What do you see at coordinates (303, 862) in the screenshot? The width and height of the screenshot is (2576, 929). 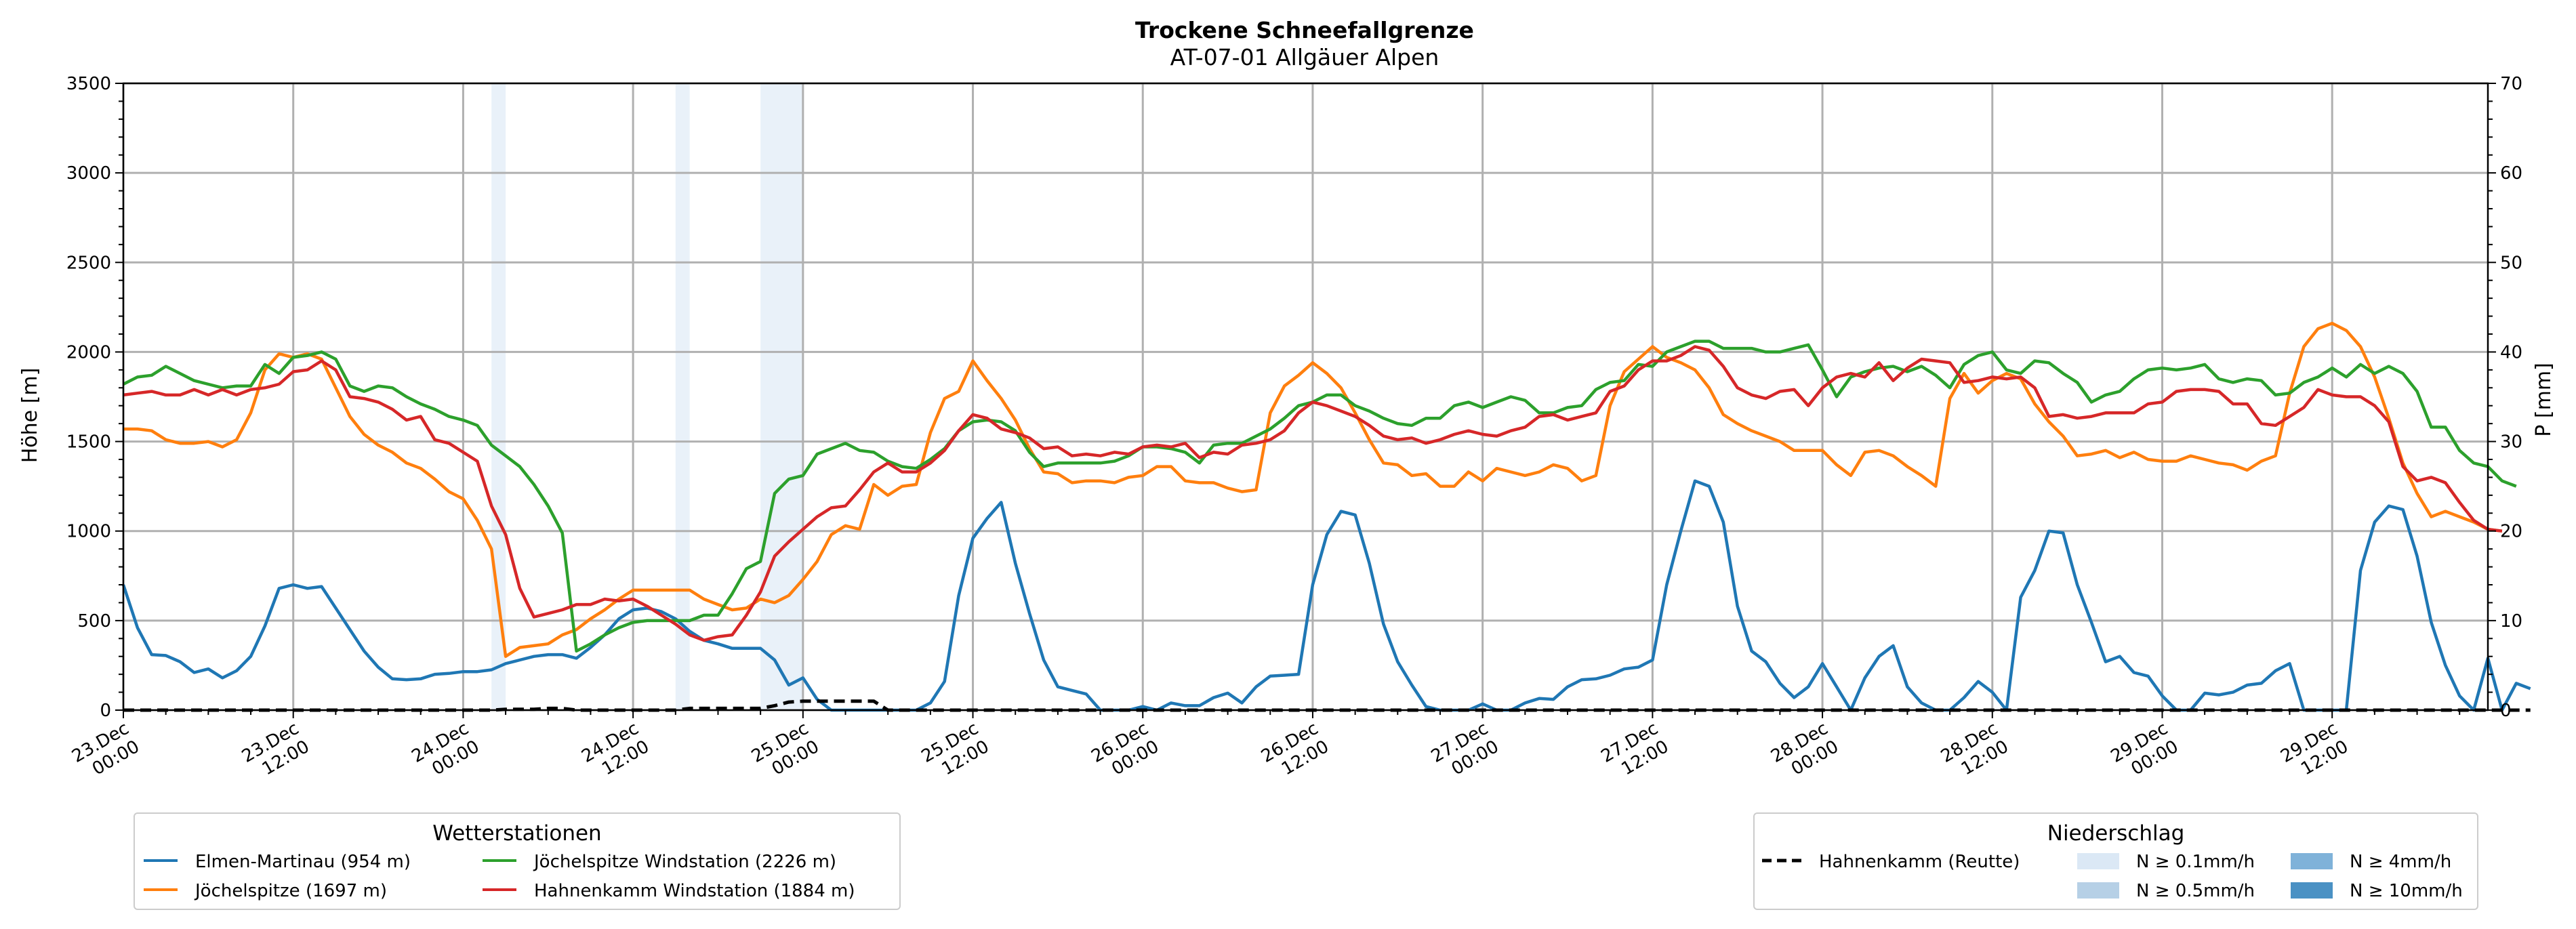 I see `legend-label-elmen: Elmen-Martinau (954 m)` at bounding box center [303, 862].